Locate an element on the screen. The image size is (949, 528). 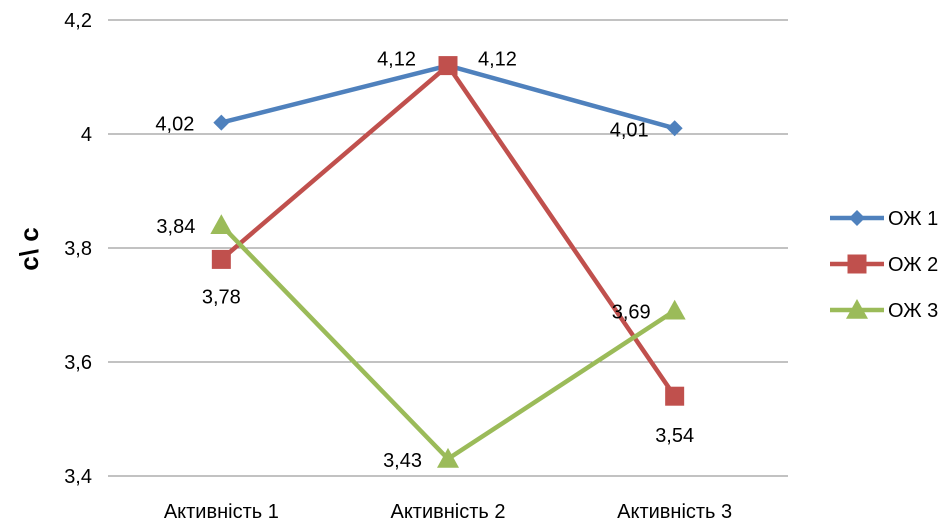
data-label: 3,69 is located at coordinates (631, 313).